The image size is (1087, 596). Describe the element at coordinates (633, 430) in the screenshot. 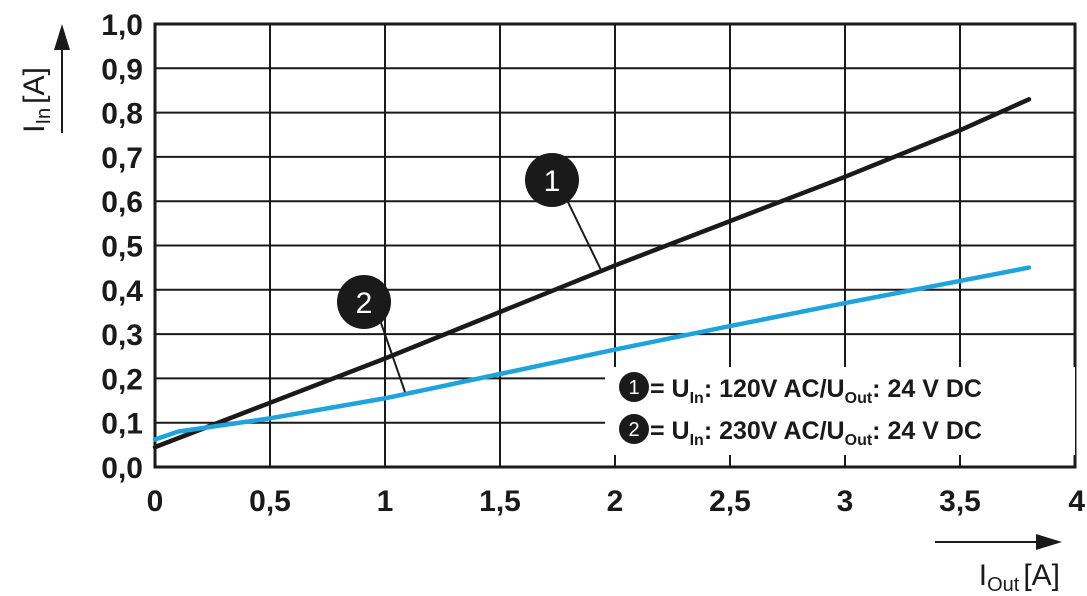

I see `legend-entry-2-marker: 2` at that location.